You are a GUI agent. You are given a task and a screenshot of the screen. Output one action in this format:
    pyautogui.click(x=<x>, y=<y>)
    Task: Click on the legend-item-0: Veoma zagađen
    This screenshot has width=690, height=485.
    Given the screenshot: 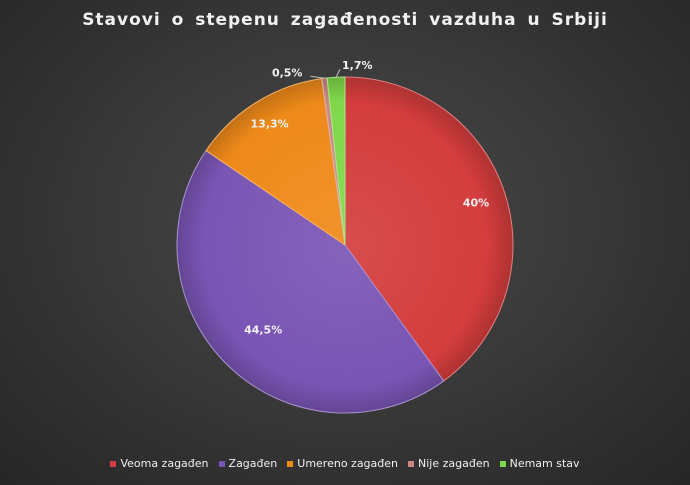 What is the action you would take?
    pyautogui.click(x=159, y=463)
    